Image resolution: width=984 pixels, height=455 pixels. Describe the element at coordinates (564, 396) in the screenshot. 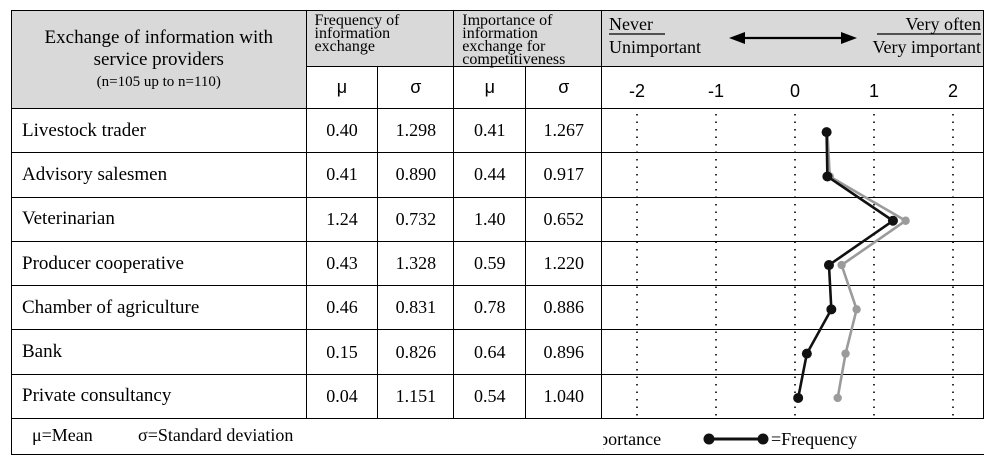

I see `imp-sigma-value: 1.040` at that location.